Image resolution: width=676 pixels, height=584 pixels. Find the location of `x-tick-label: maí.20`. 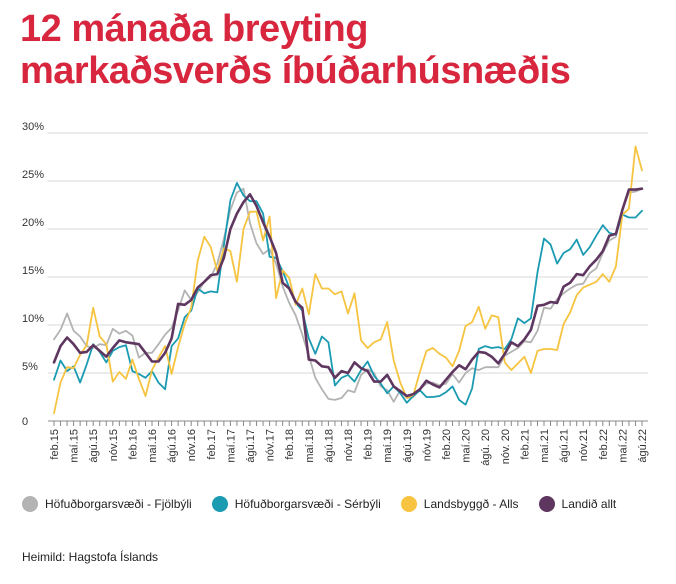

x-tick-label: maí.20 is located at coordinates (467, 446).